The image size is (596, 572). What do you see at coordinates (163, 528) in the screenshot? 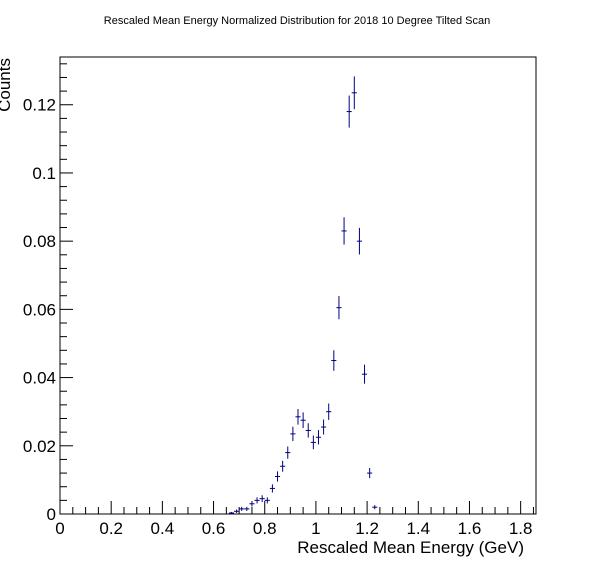
I see `x-tick-label: 0.4` at bounding box center [163, 528].